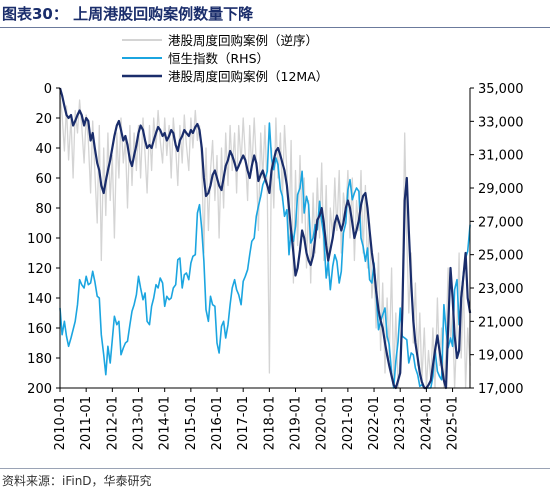 This screenshot has height=495, width=550. What do you see at coordinates (217, 423) in the screenshot?
I see `x-tick-label: 2016-01` at bounding box center [217, 423].